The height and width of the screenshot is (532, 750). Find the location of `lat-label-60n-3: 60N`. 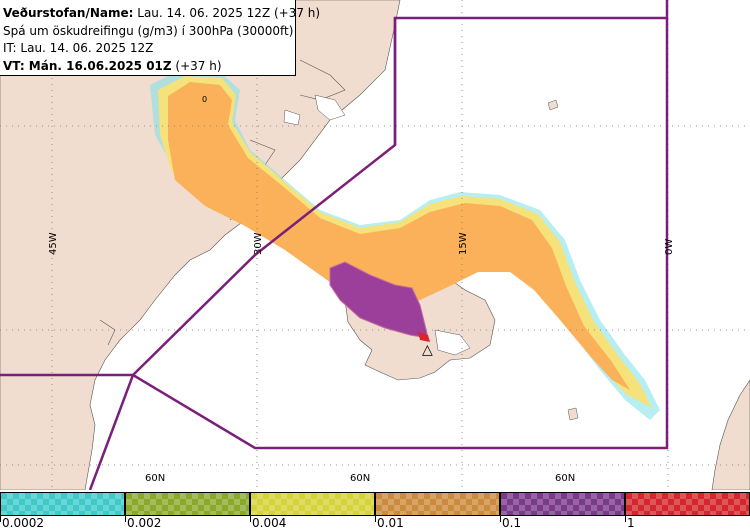

lat-label-60n-3: 60N is located at coordinates (565, 478).